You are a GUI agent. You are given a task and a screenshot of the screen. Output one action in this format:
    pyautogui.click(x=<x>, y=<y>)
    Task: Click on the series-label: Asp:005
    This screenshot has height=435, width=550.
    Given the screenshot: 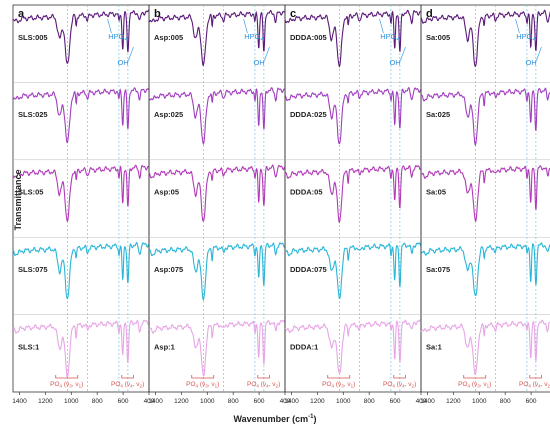 What is the action you would take?
    pyautogui.click(x=168, y=37)
    